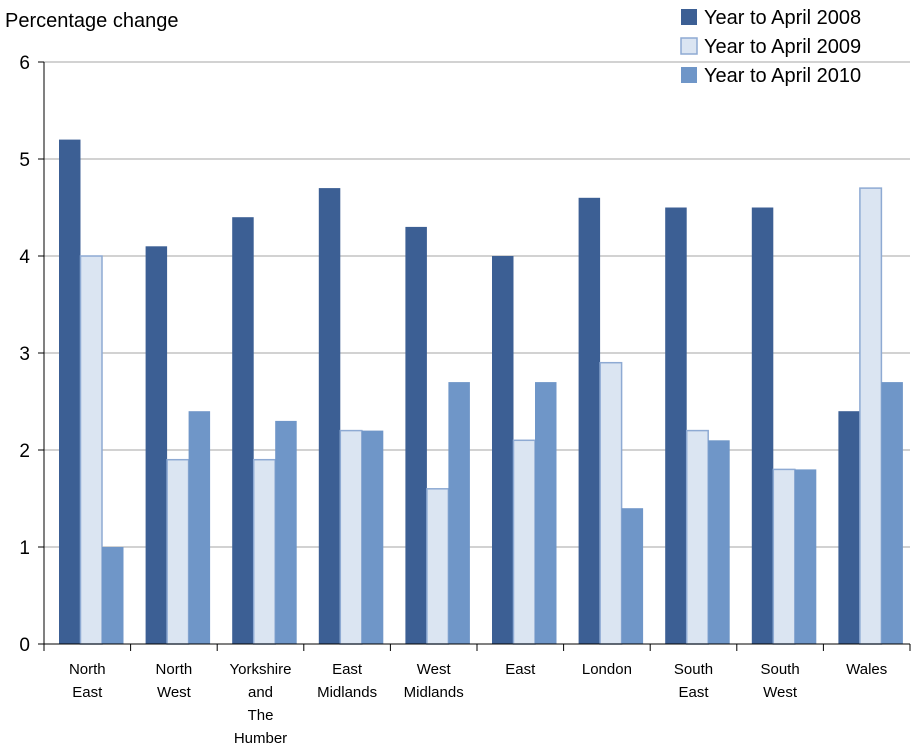 This screenshot has width=913, height=751. I want to click on y-tick-label: 2, so click(24, 451).